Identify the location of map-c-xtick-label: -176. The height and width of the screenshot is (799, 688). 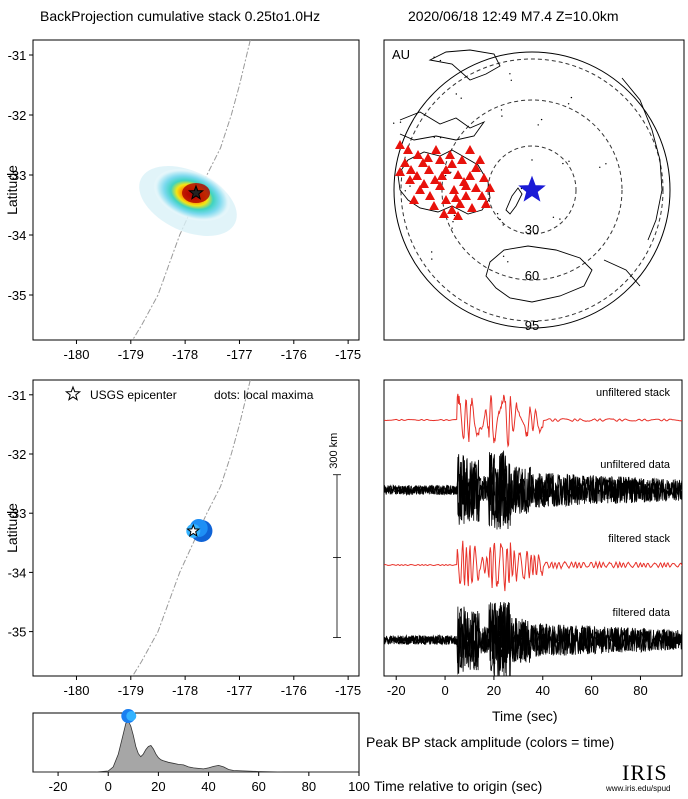
(294, 690).